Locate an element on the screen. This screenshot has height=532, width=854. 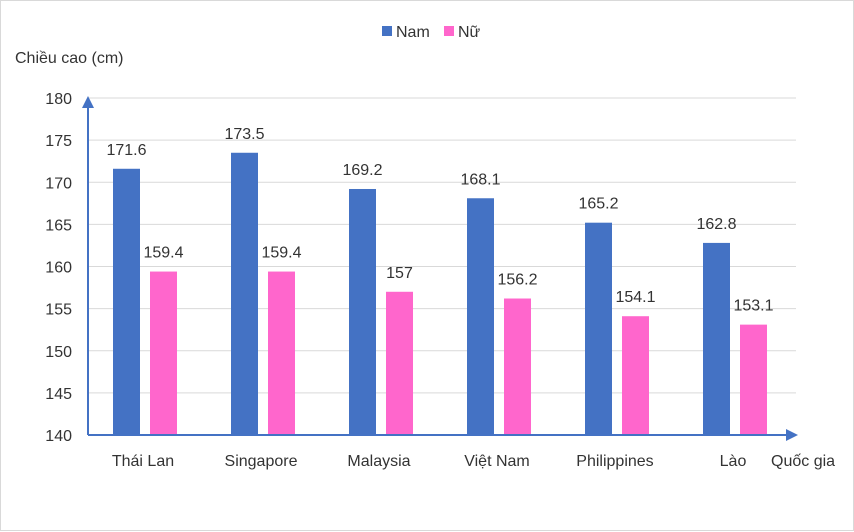
data-label-nam-4: 165.2 is located at coordinates (598, 204).